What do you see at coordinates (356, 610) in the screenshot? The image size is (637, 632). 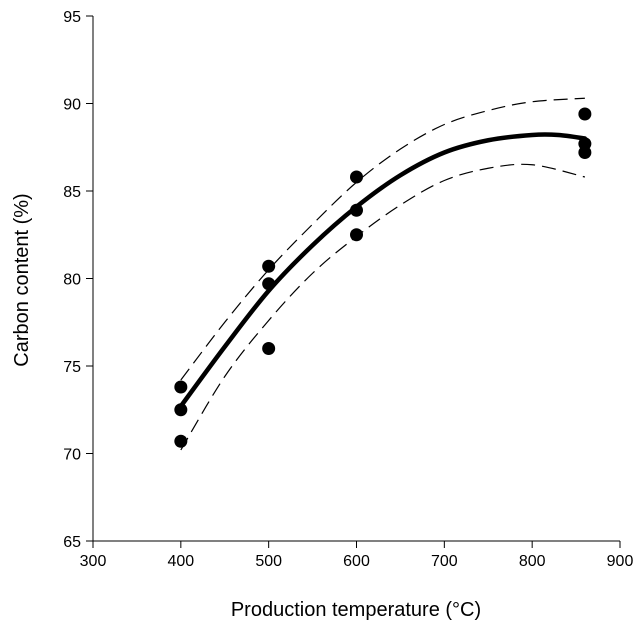 I see `x-axis-title: Production temperature (°C)` at bounding box center [356, 610].